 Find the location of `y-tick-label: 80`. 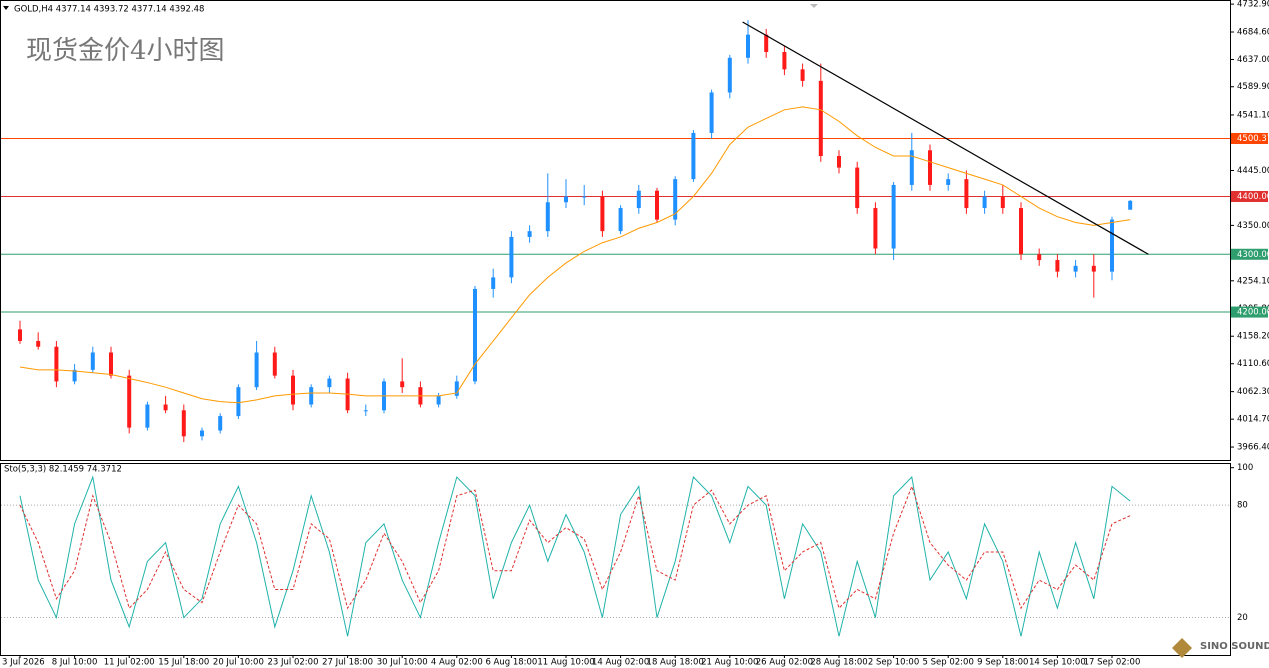

y-tick-label: 80 is located at coordinates (1242, 506).